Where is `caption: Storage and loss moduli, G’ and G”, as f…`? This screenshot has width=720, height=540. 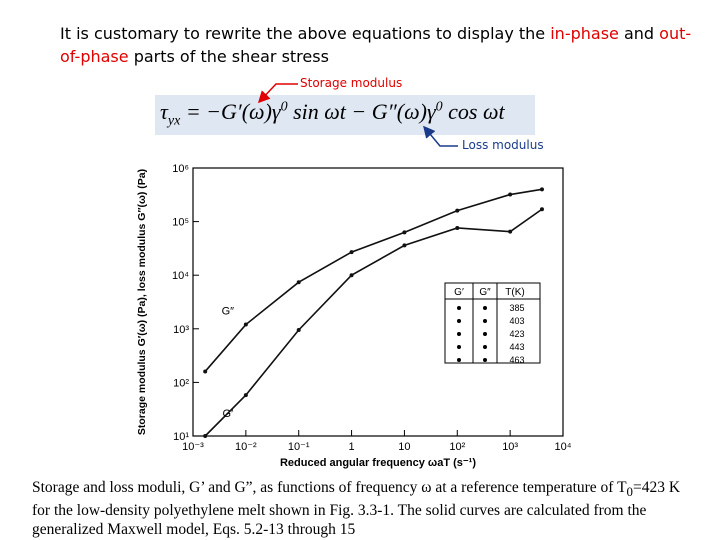
caption: Storage and loss moduli, G’ and G”, as f… is located at coordinates (356, 509).